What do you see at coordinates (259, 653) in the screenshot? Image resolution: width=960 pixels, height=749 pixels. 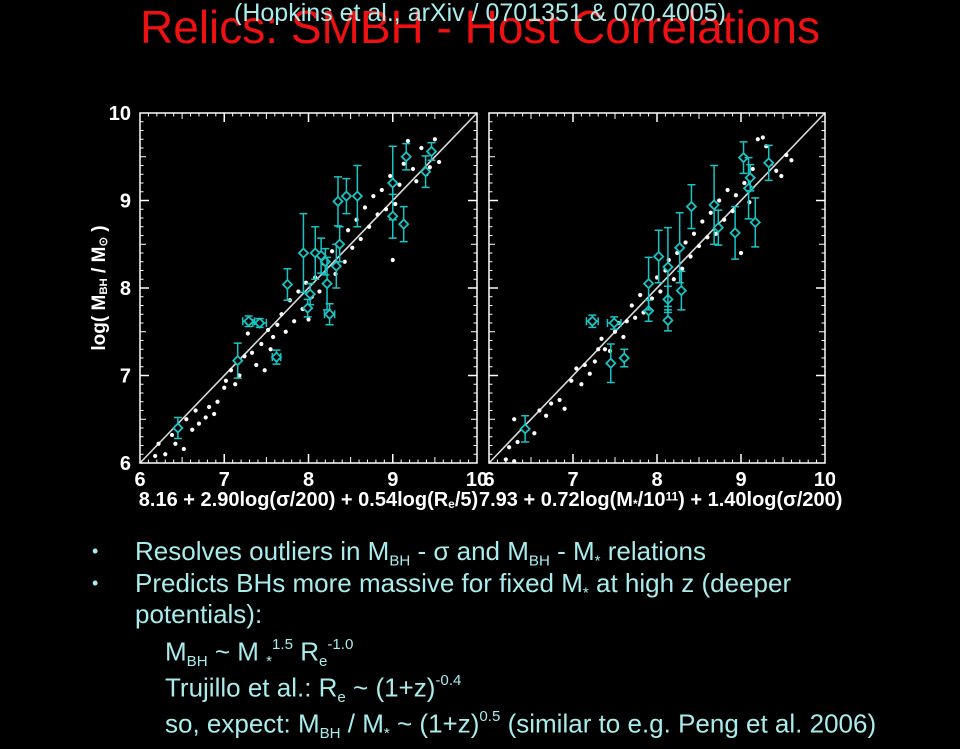 I see `sub-item-formula-mbh: MBH ~ M *1.5 Re-1.0` at bounding box center [259, 653].